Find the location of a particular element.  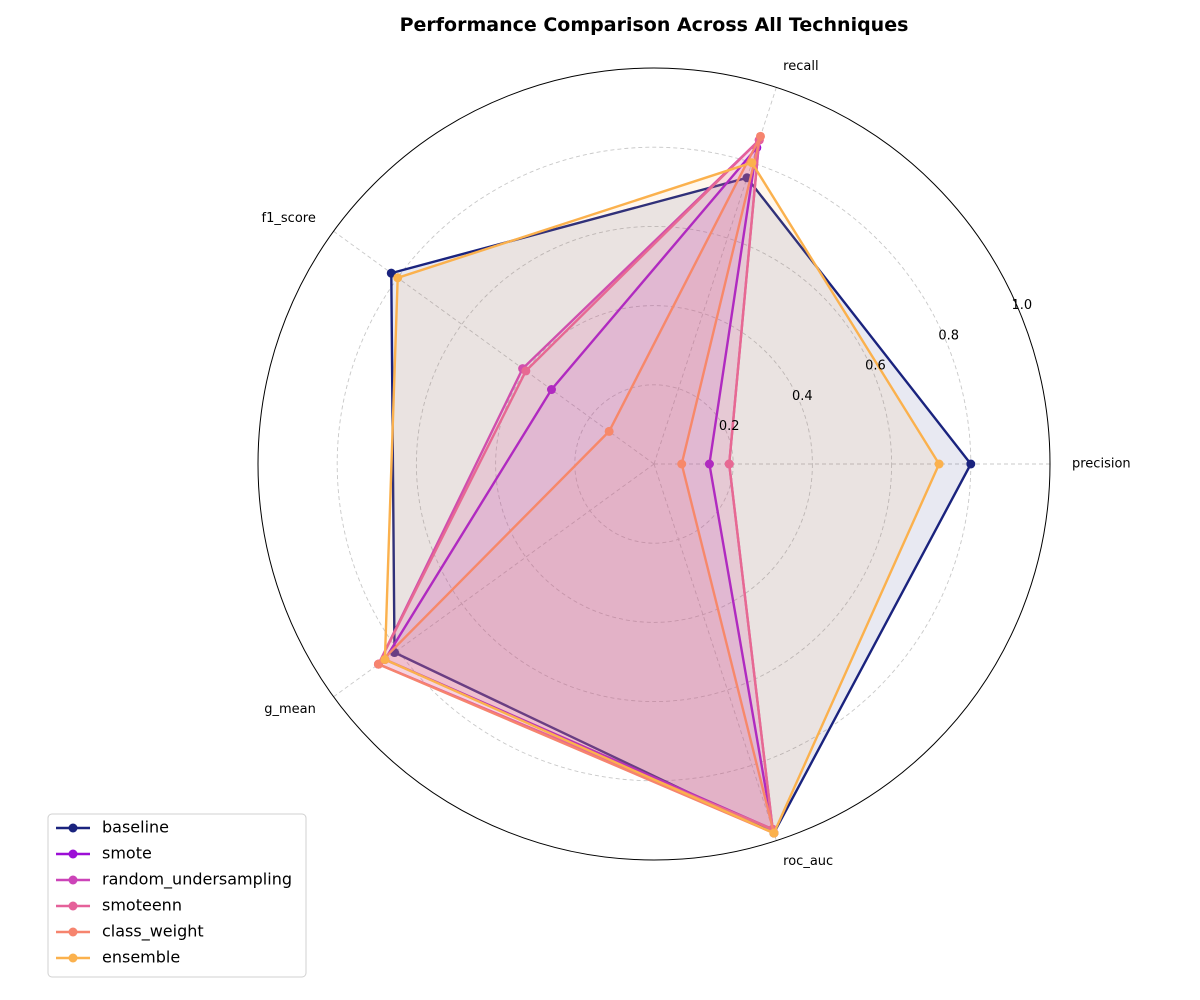

legend-item-baseline: baseline is located at coordinates (112, 827).